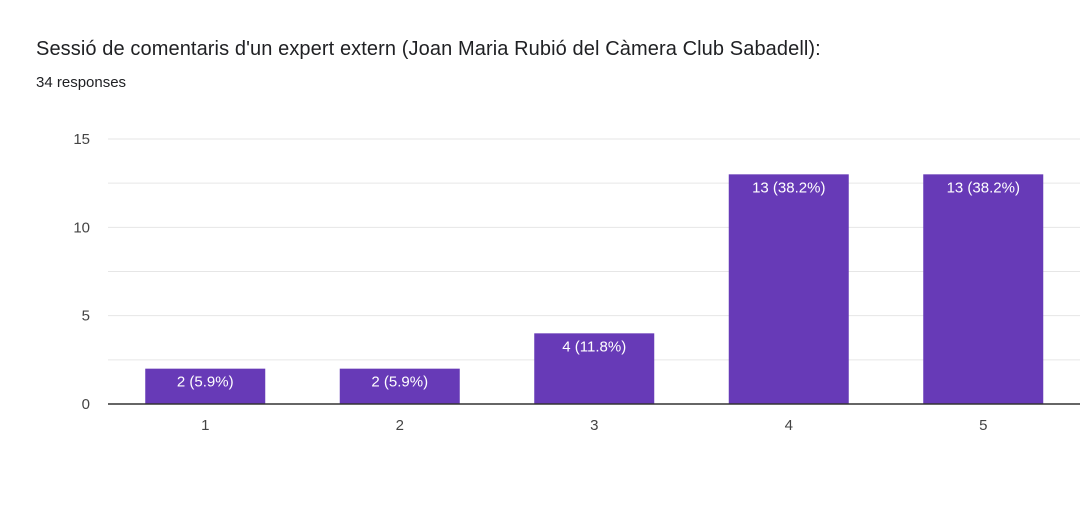 The image size is (1080, 514). Describe the element at coordinates (86, 404) in the screenshot. I see `y-tick-label: 0` at that location.